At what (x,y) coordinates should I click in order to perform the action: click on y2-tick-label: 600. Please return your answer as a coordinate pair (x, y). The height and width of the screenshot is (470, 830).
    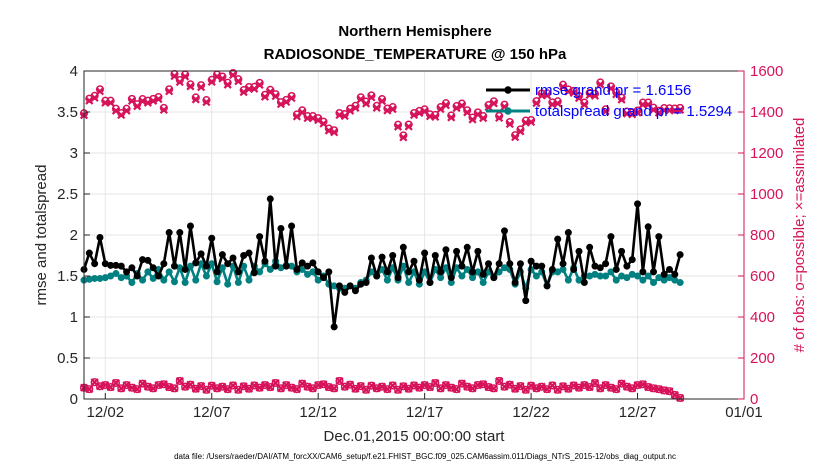
    Looking at the image, I should click on (762, 276).